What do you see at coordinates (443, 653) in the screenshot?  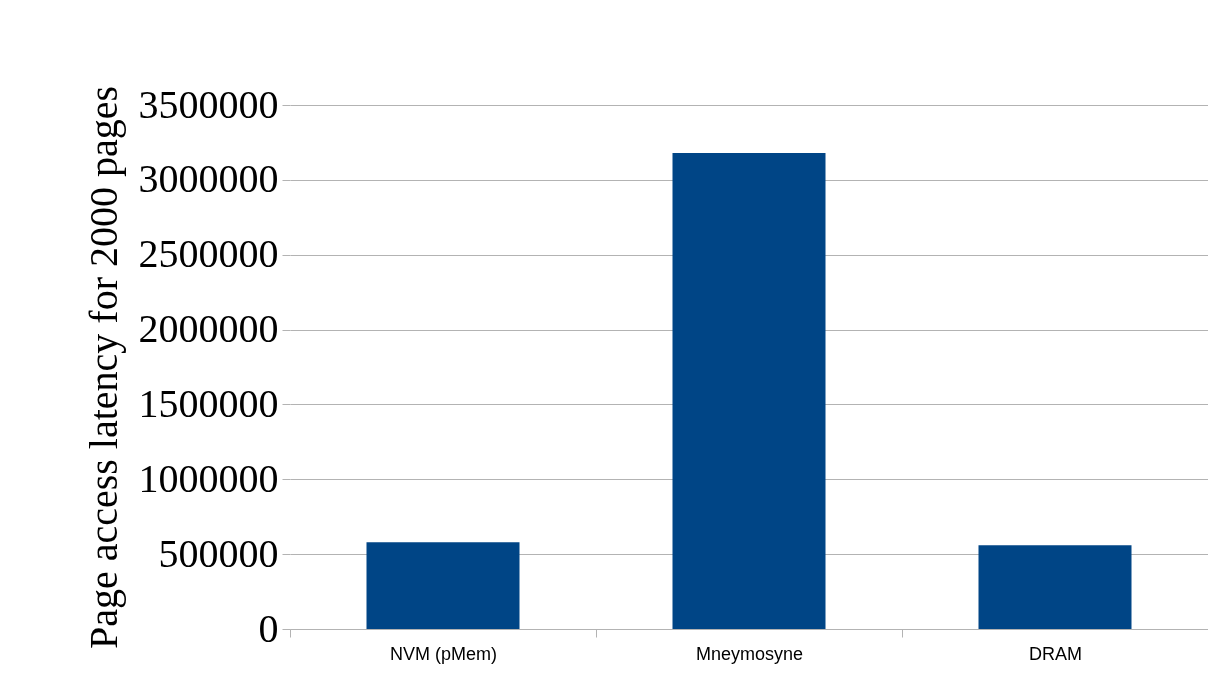 I see `x-tick-label: NVM (pMem)` at bounding box center [443, 653].